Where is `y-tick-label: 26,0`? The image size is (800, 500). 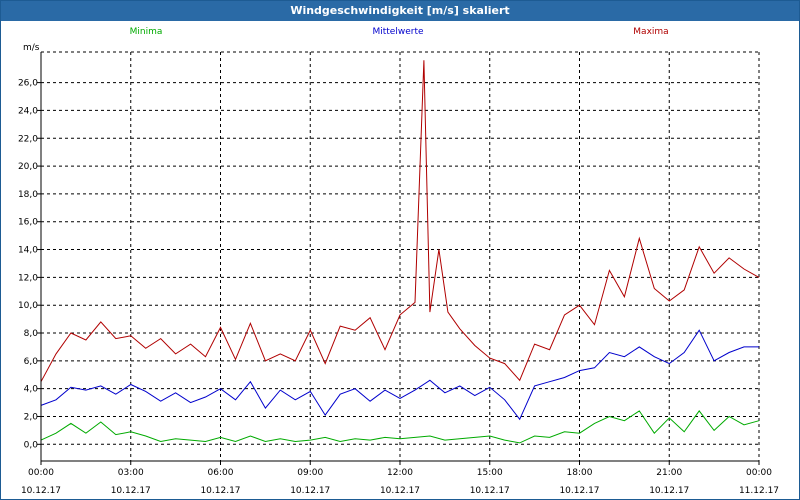 y-tick-label: 26,0 is located at coordinates (28, 84).